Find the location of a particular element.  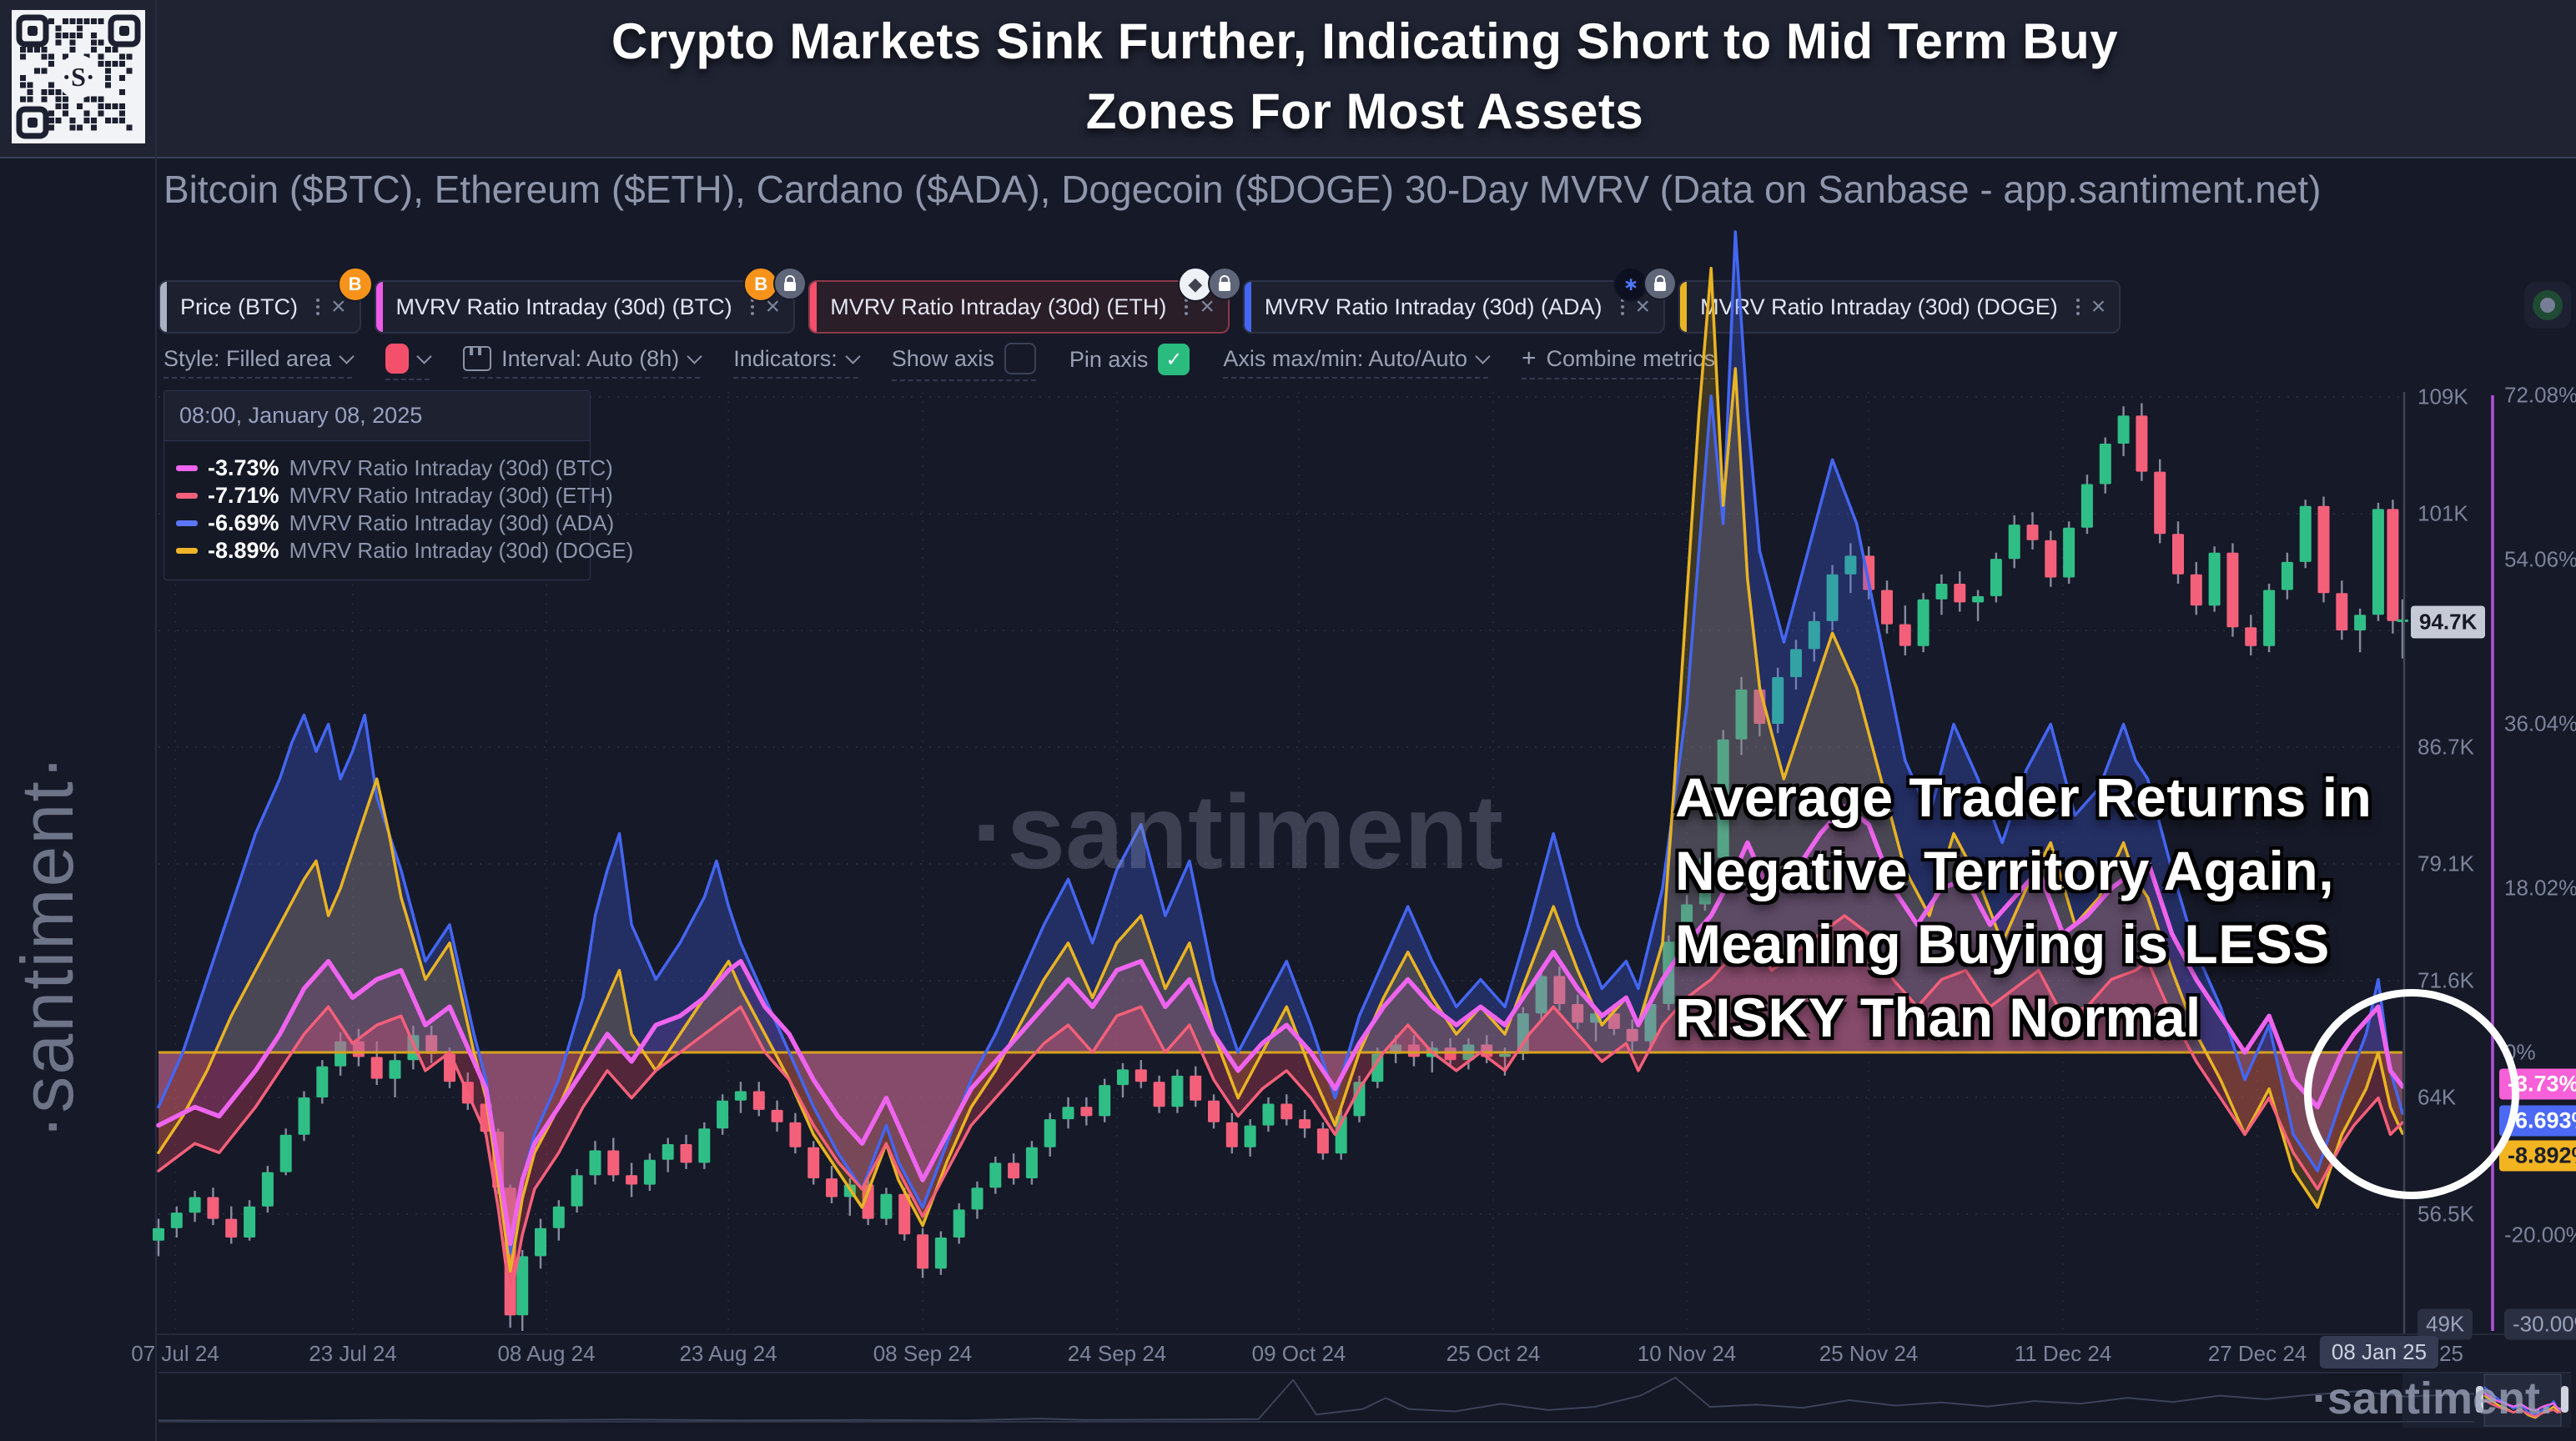

indicators-dropdown: Indicators: is located at coordinates (797, 362).